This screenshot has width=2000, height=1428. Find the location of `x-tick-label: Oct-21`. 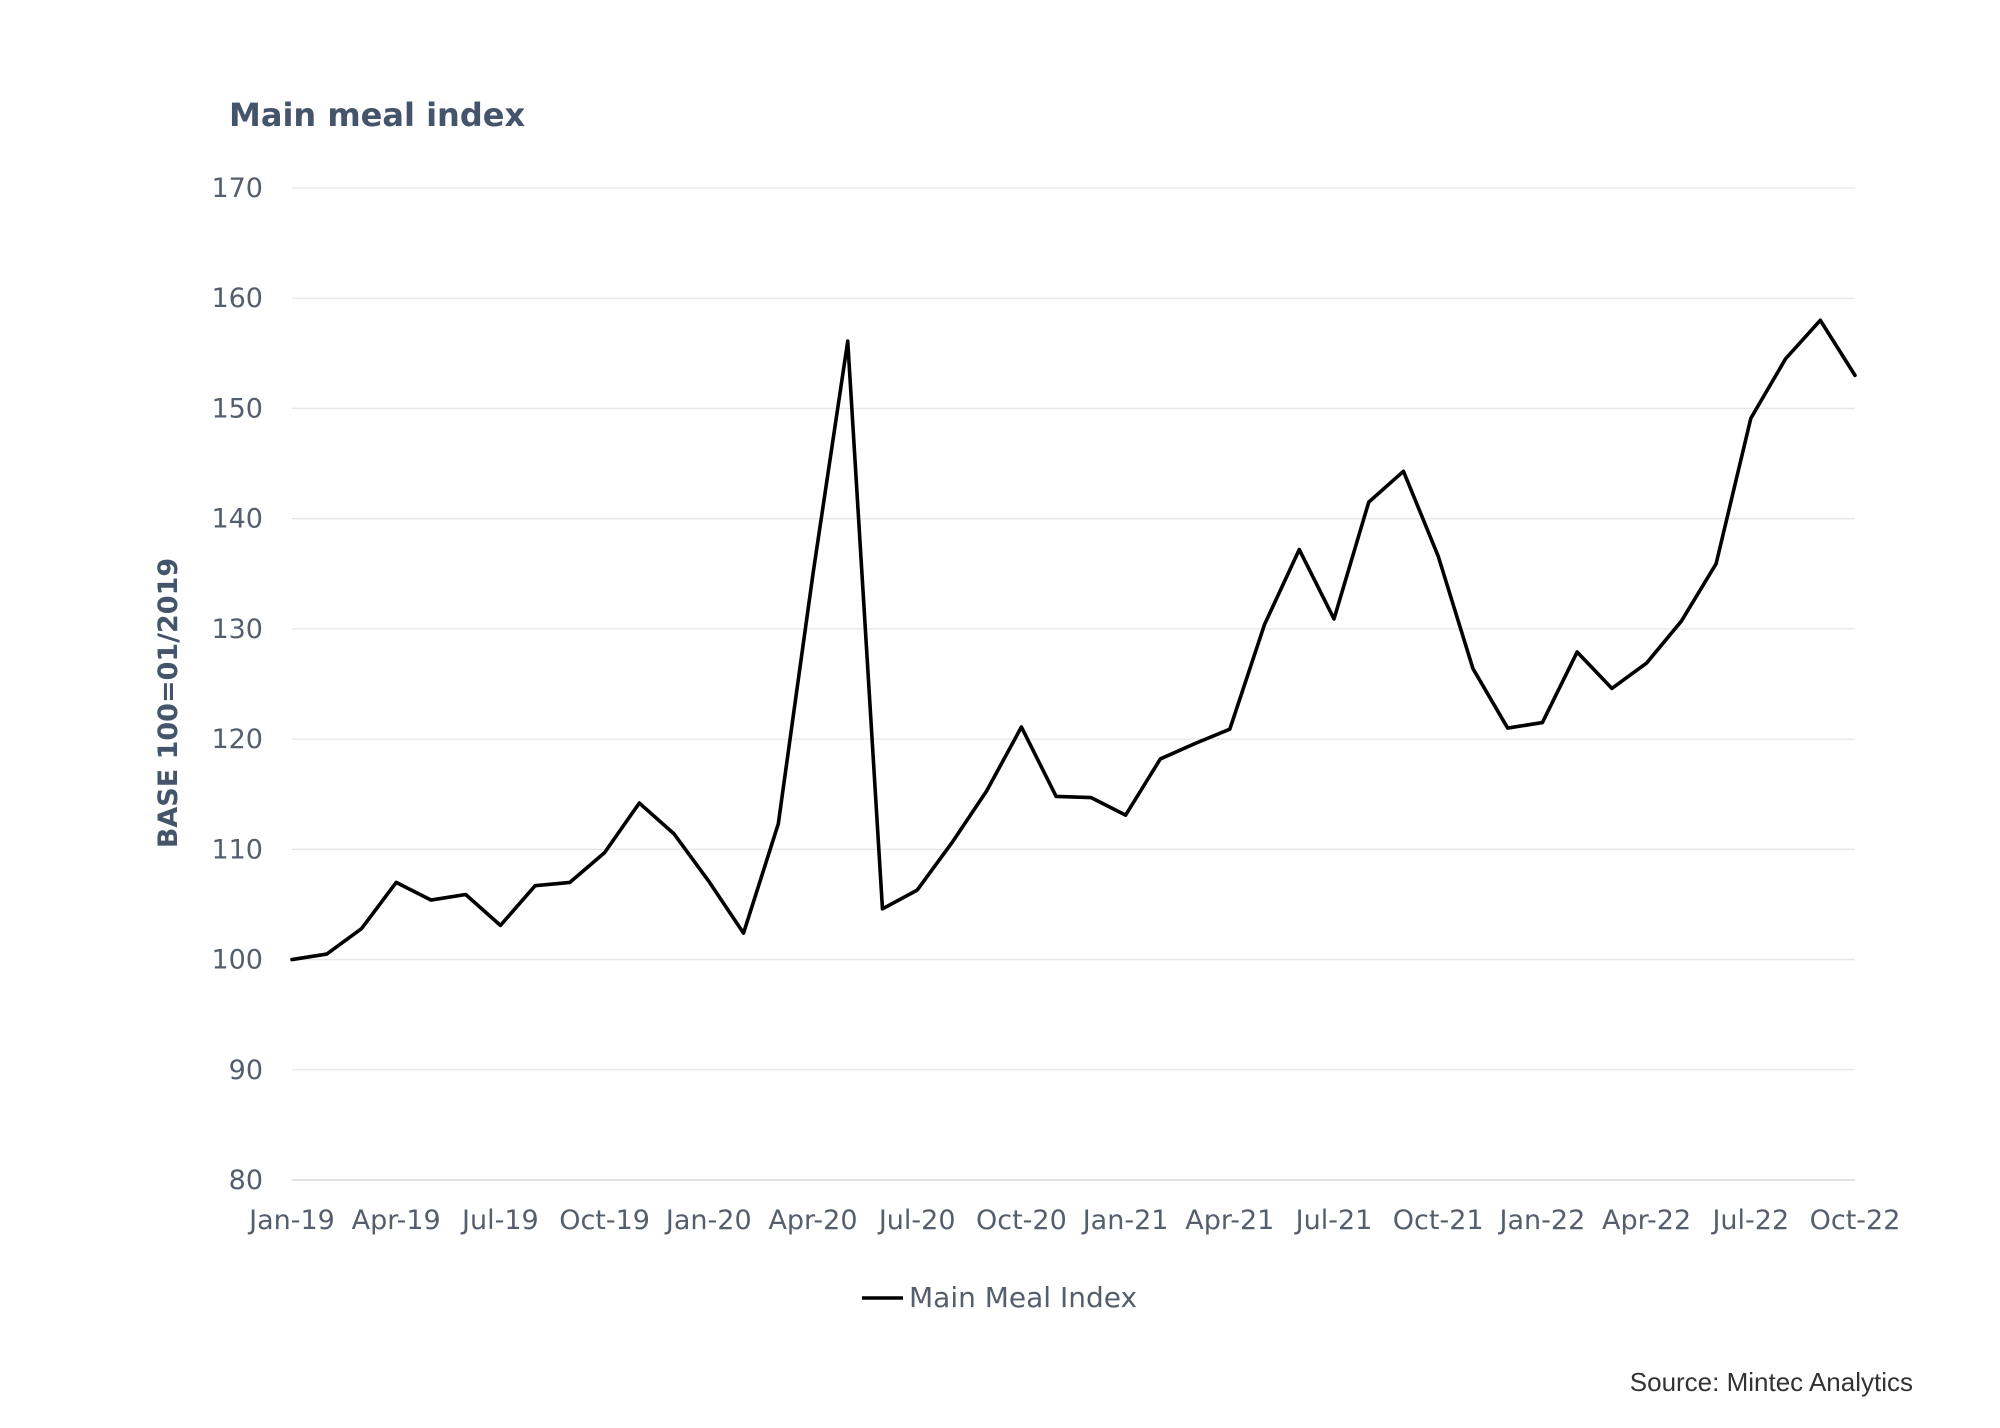

x-tick-label: Oct-21 is located at coordinates (1438, 1220).